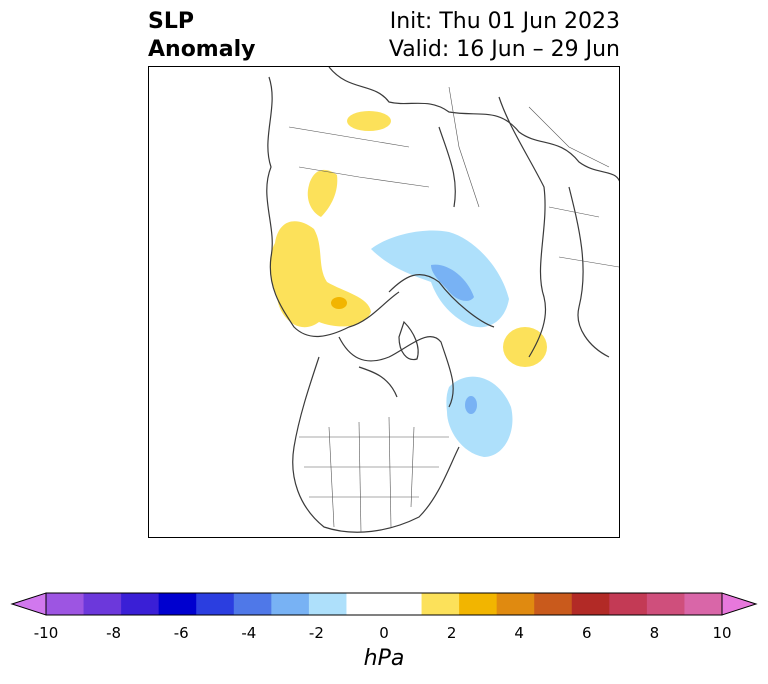 Image resolution: width=768 pixels, height=684 pixels. What do you see at coordinates (452, 282) in the screenshot?
I see `anomaly-siberia-core` at bounding box center [452, 282].